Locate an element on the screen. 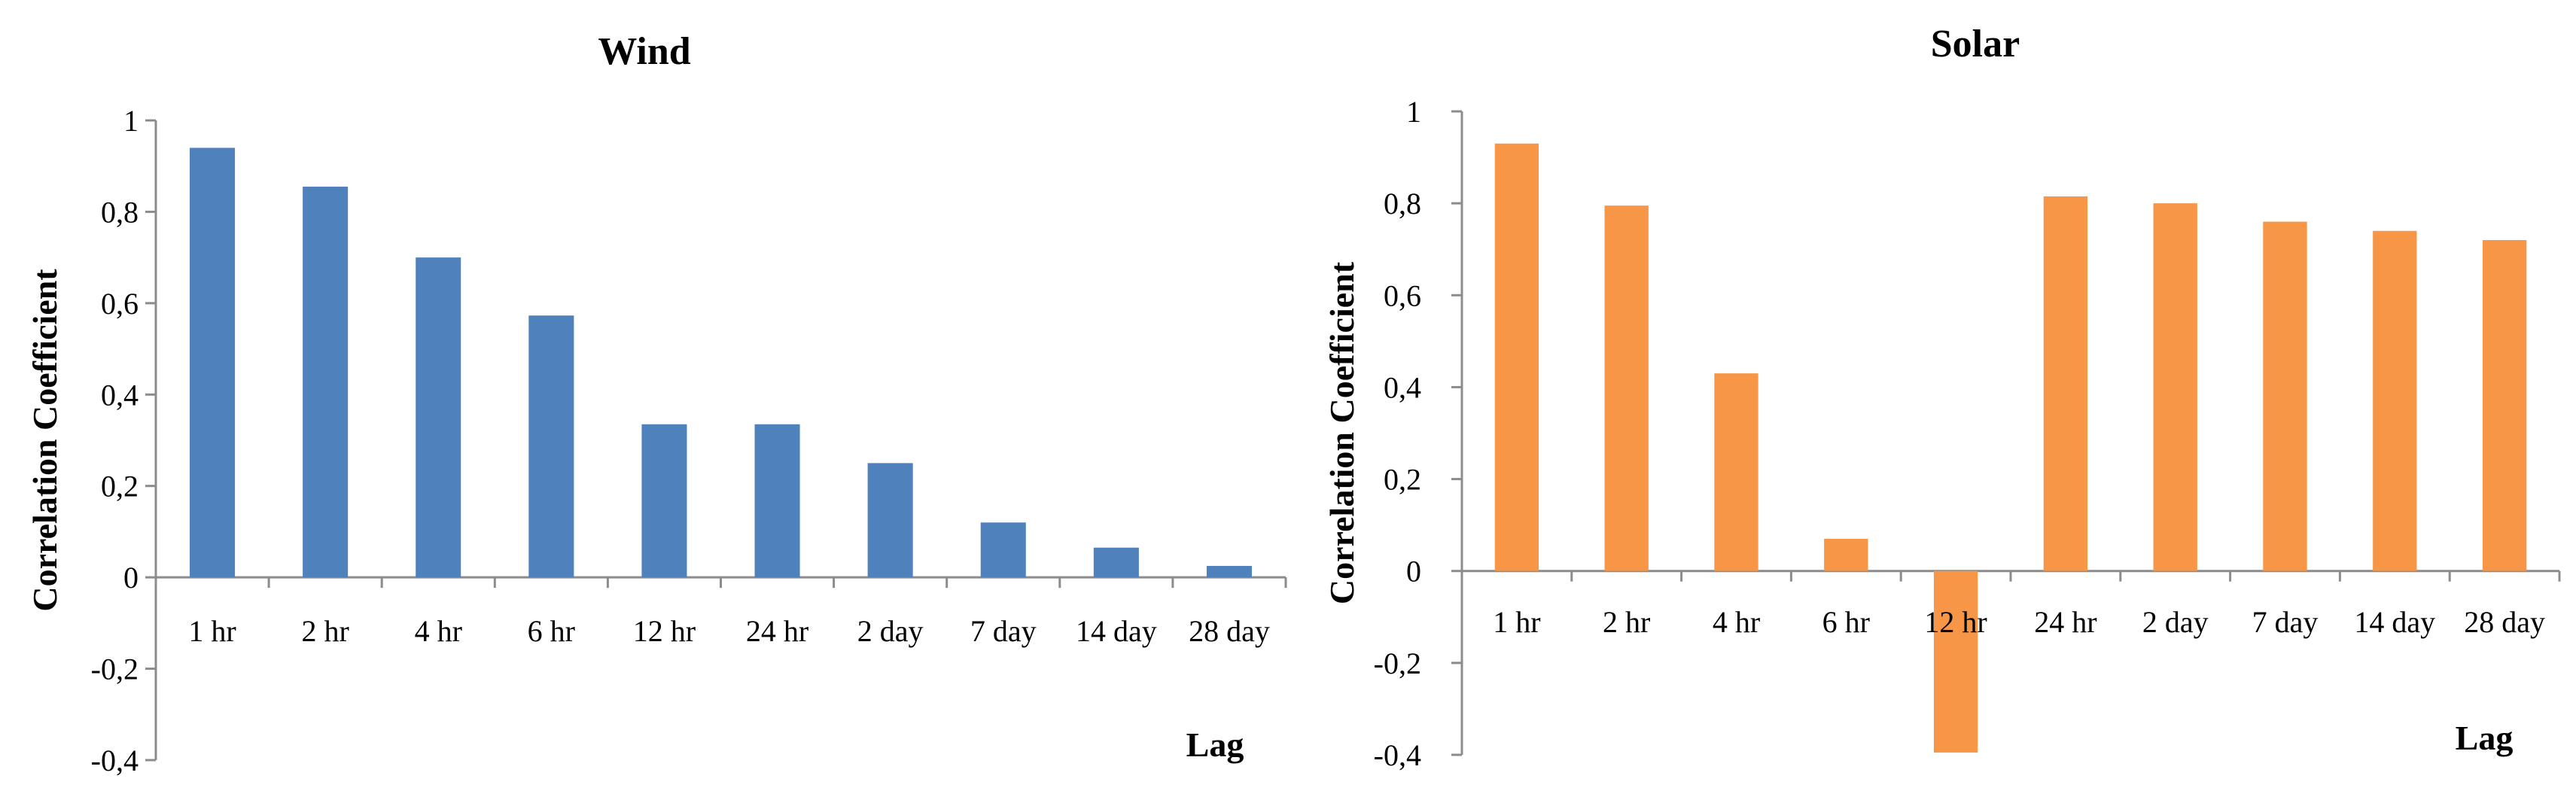 The width and height of the screenshot is (2576, 803). x-axis-label-wind: Lag is located at coordinates (1215, 744).